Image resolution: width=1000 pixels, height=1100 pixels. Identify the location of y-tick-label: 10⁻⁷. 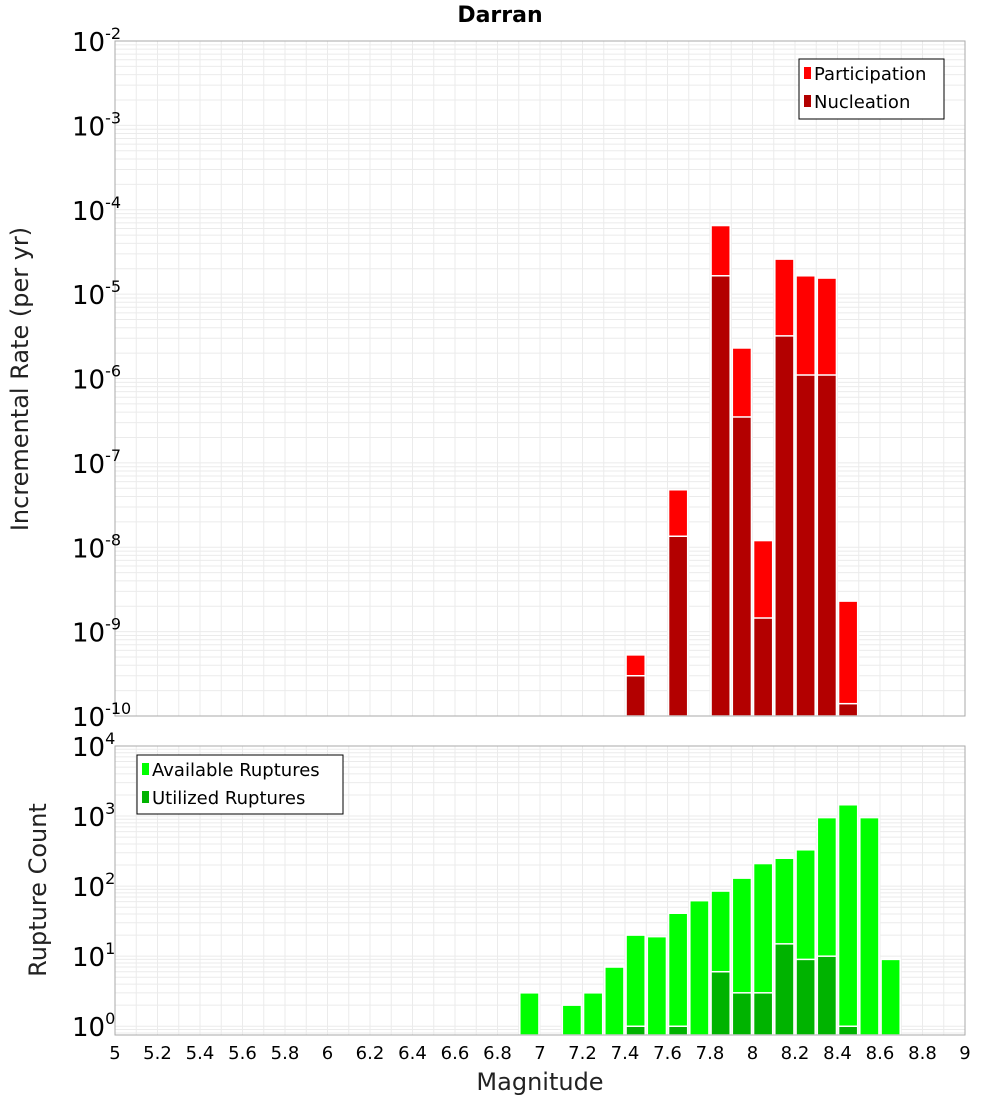
(96, 463).